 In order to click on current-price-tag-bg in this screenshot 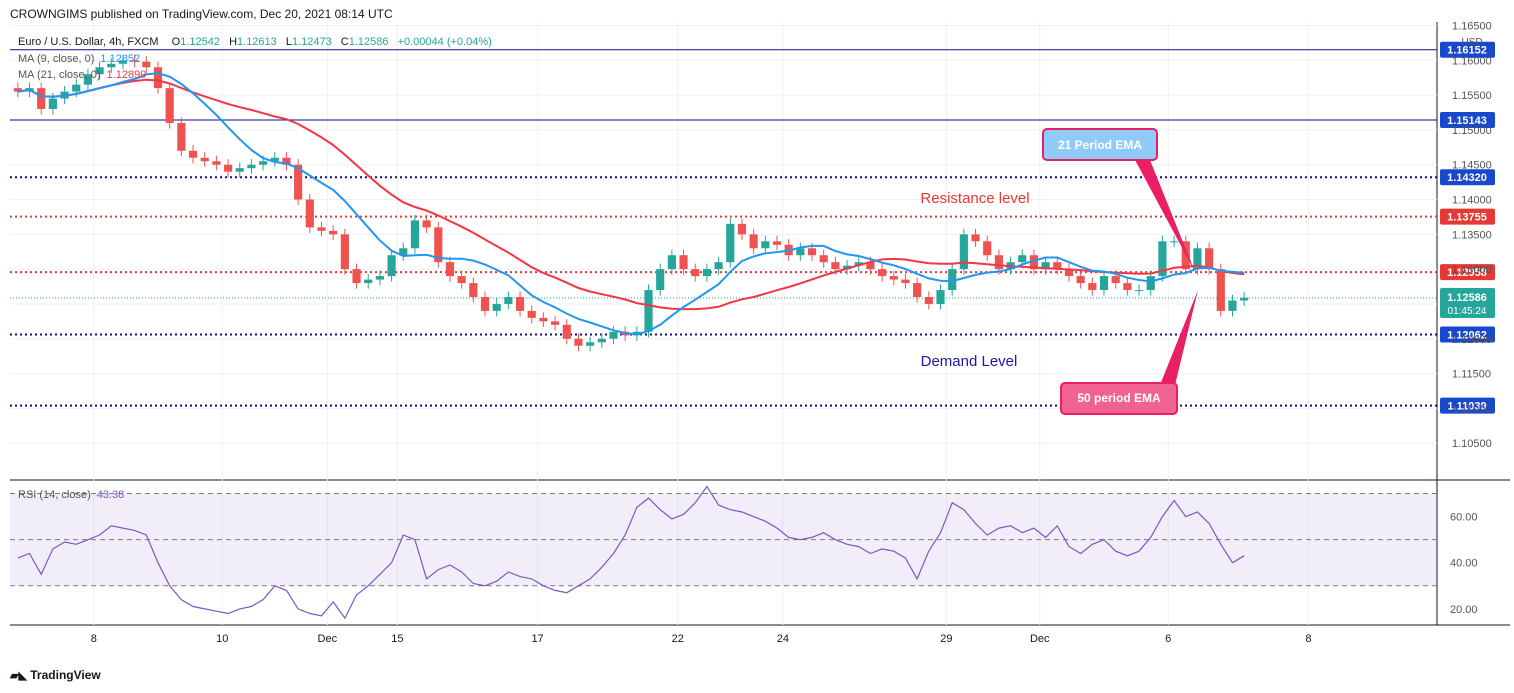, I will do `click(1467, 302)`.